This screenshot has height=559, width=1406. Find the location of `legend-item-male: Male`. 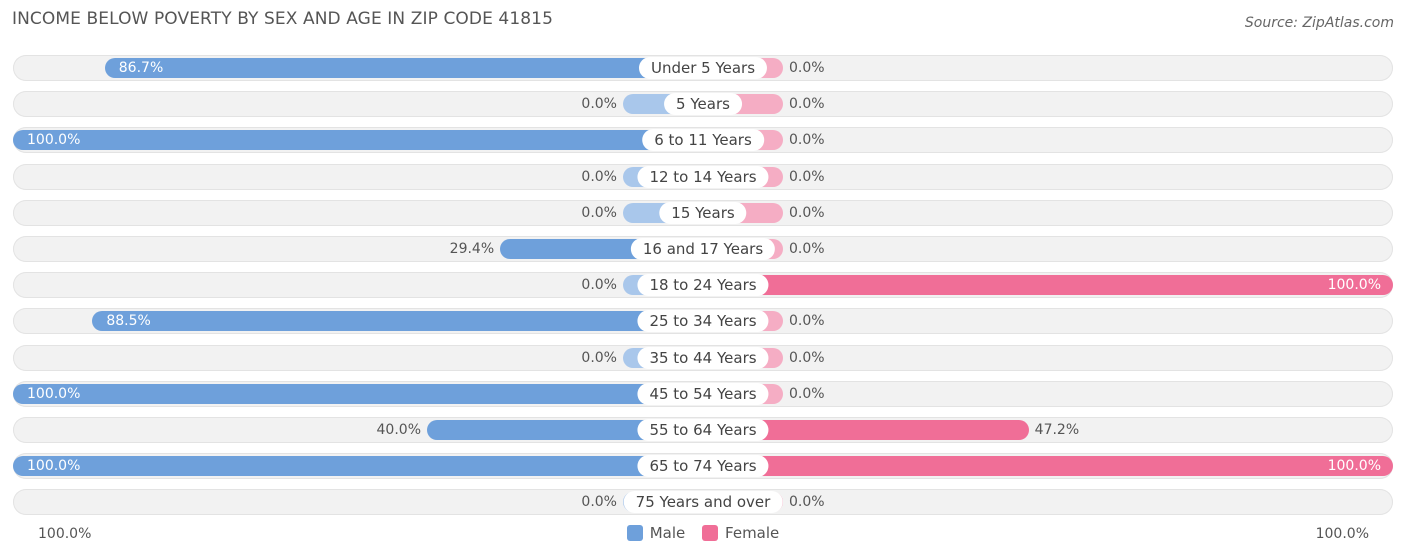

legend-item-male: Male is located at coordinates (656, 533).